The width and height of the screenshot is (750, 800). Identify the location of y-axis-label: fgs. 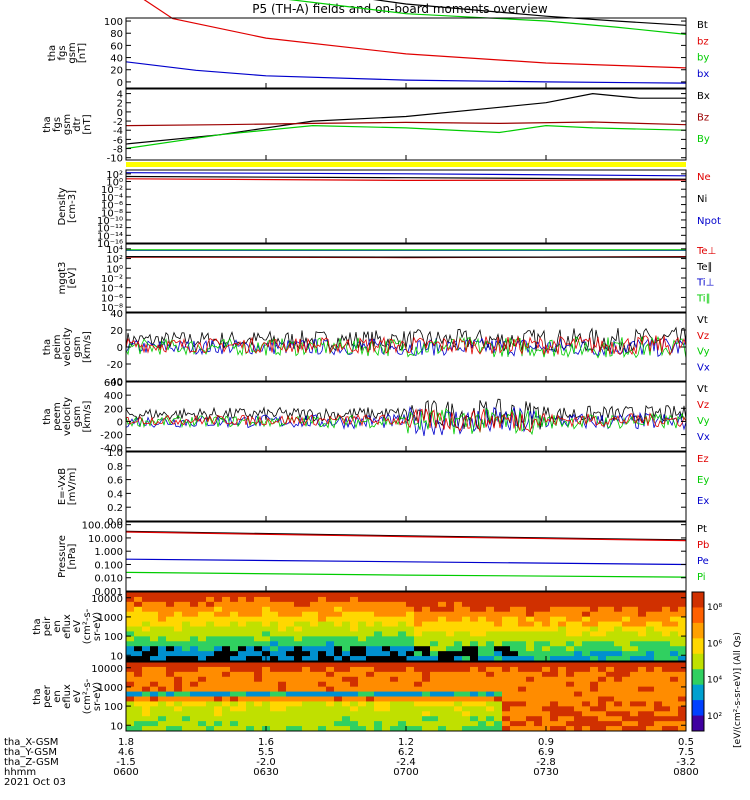
(57, 124).